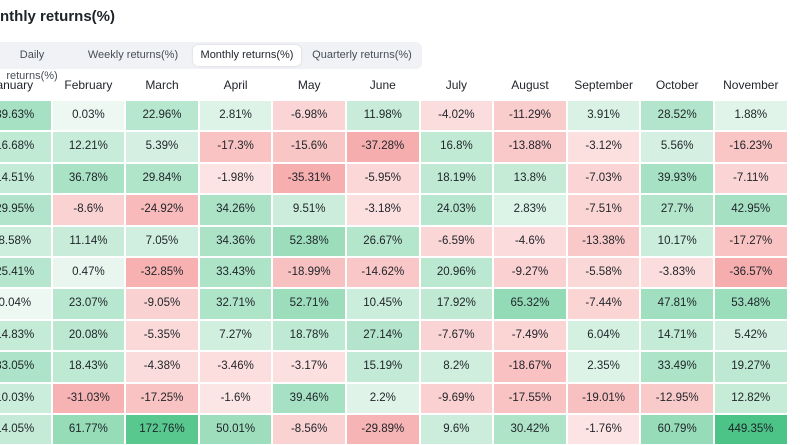  What do you see at coordinates (88, 335) in the screenshot?
I see `return-cell: 20.08%` at bounding box center [88, 335].